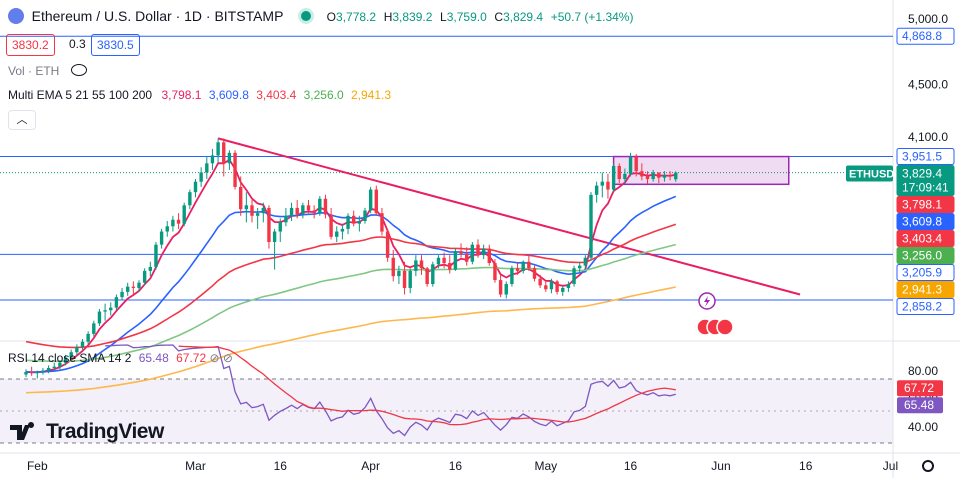  Describe the element at coordinates (920, 388) in the screenshot. I see `rsi-tag` at that location.